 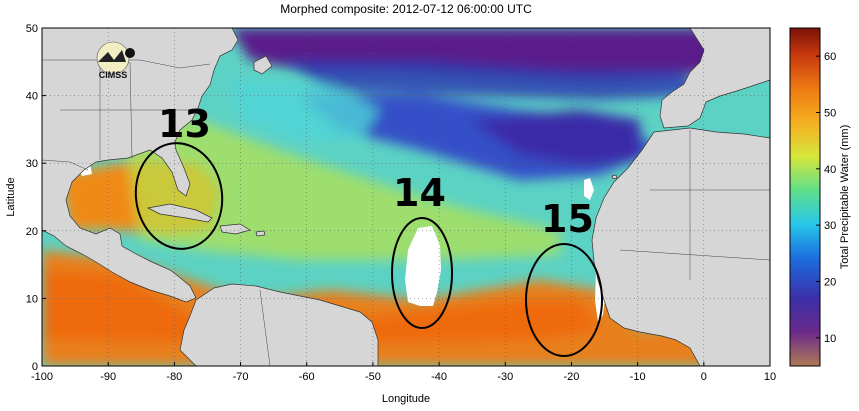 I want to click on x-axis-ticks: -100 -90 -80 -70 -60 -50 -40 -30 -20 -10 0 10, so click(x=403, y=372).